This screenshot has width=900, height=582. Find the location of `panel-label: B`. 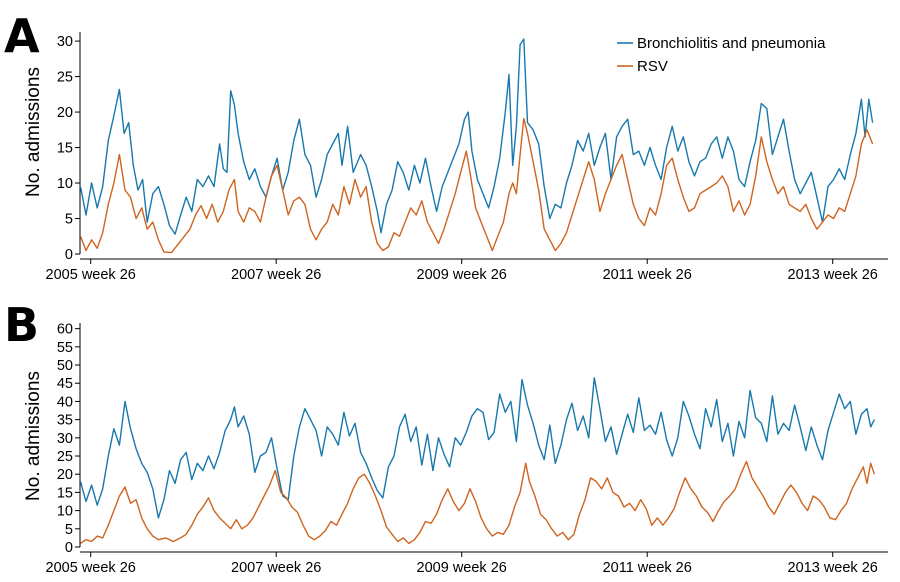

panel-label: B is located at coordinates (21, 325).